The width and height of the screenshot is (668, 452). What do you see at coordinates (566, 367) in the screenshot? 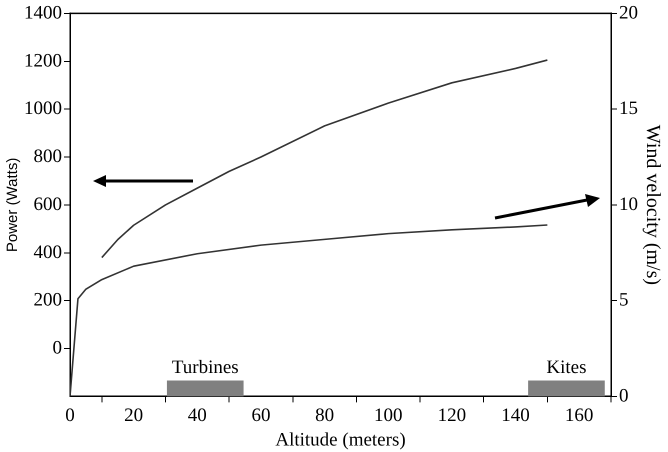
I see `annotation: Kites` at bounding box center [566, 367].